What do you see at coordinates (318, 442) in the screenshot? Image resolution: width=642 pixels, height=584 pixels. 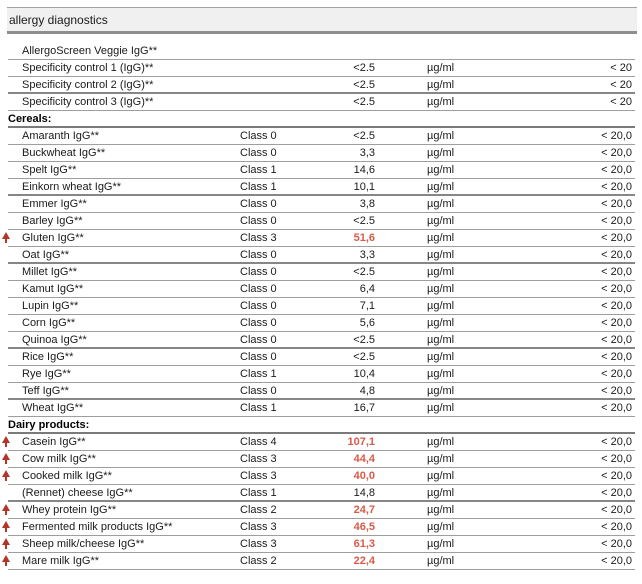 I see `result-row: Casein IgG** Class 4 107,1 µg/ml < 20,0` at bounding box center [318, 442].